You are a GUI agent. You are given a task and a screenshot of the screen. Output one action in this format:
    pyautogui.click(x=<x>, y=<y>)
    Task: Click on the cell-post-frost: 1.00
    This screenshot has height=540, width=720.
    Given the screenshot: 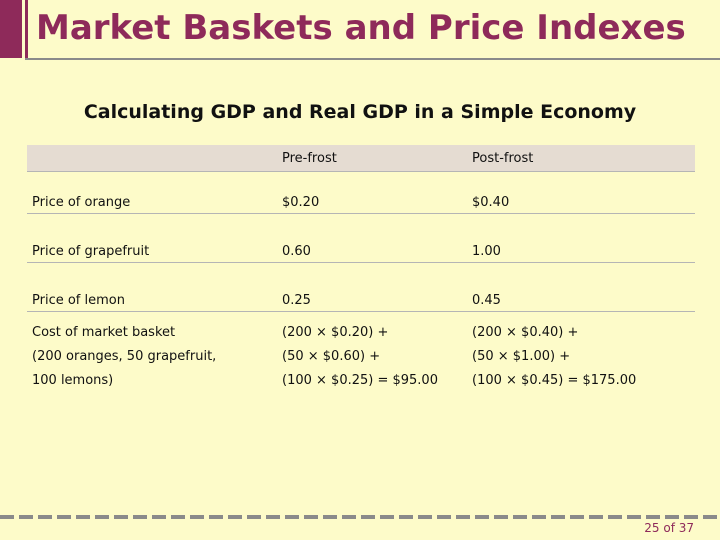 What is the action you would take?
    pyautogui.click(x=581, y=251)
    